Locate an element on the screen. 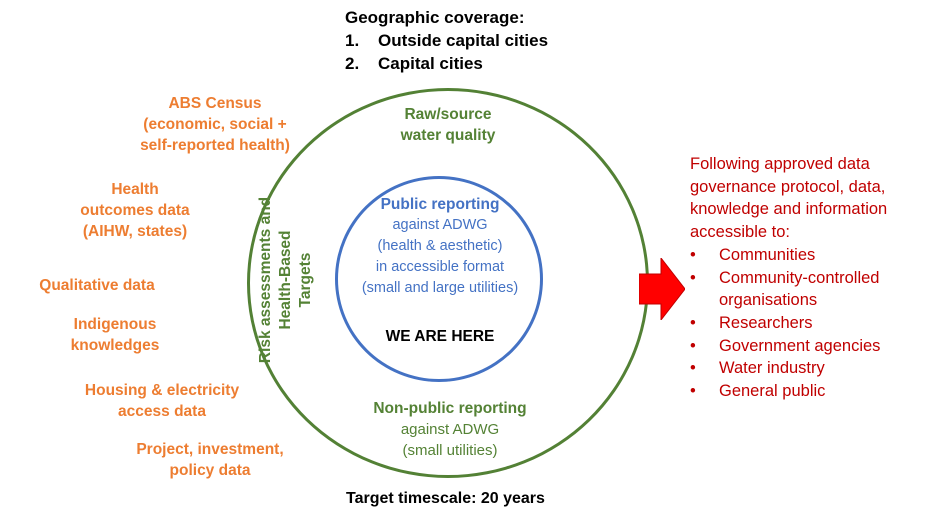 The height and width of the screenshot is (523, 950). data-source-line: access data is located at coordinates (162, 411).